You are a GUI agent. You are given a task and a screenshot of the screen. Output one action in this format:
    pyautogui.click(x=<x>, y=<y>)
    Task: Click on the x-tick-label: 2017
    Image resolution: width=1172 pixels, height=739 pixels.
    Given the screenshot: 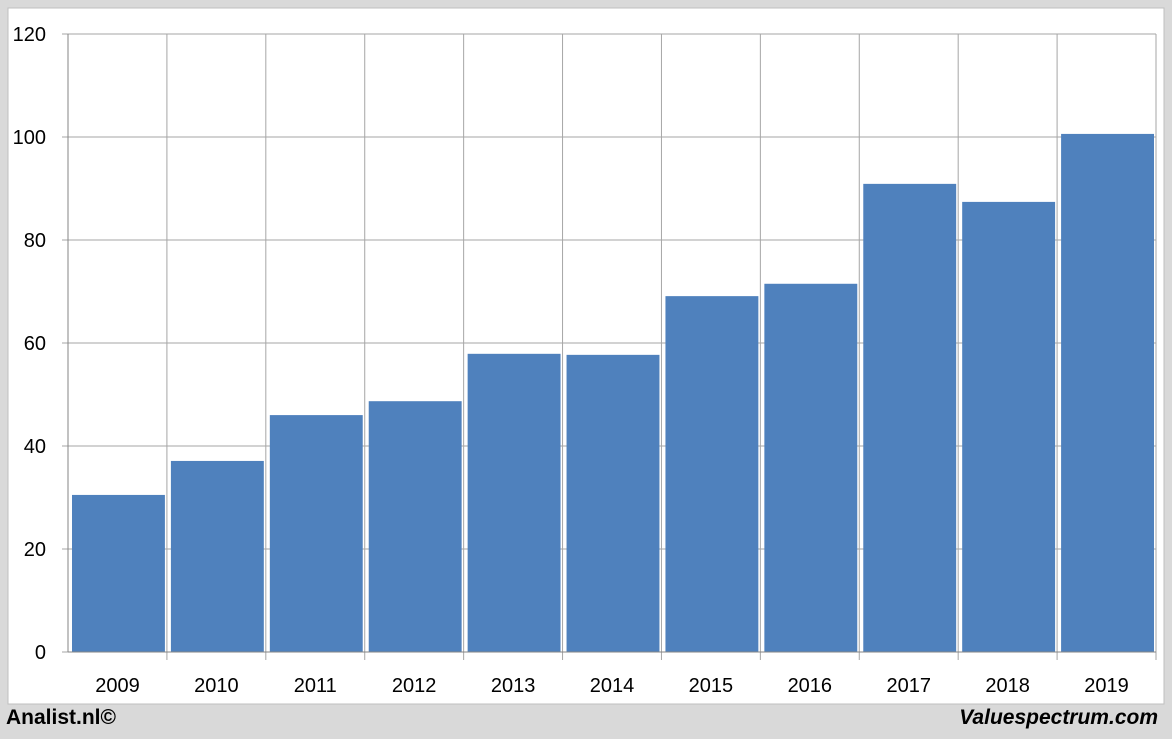 What is the action you would take?
    pyautogui.click(x=908, y=686)
    